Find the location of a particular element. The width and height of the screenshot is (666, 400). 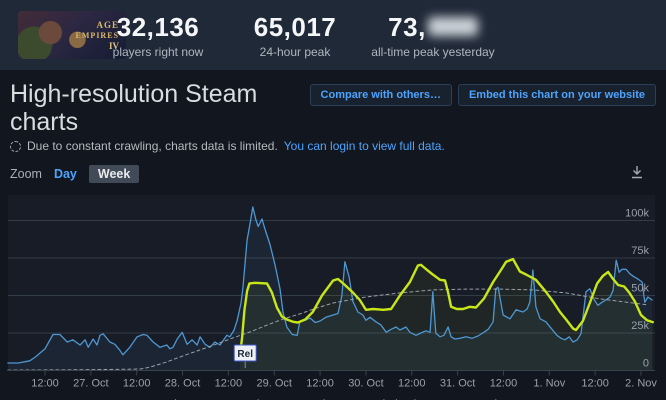

capsule-text-line1: AGE is located at coordinates (107, 24).